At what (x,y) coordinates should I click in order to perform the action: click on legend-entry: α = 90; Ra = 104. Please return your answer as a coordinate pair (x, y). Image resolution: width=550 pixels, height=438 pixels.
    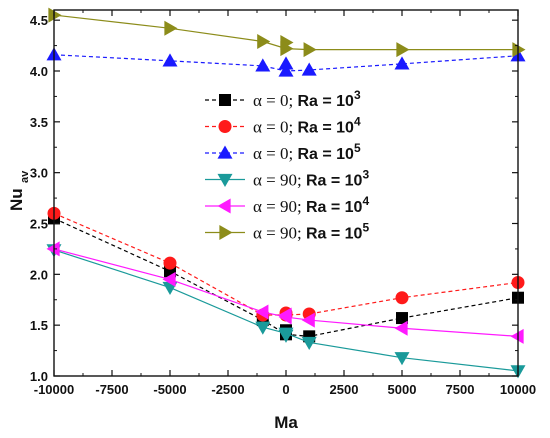
    Looking at the image, I should click on (287, 205).